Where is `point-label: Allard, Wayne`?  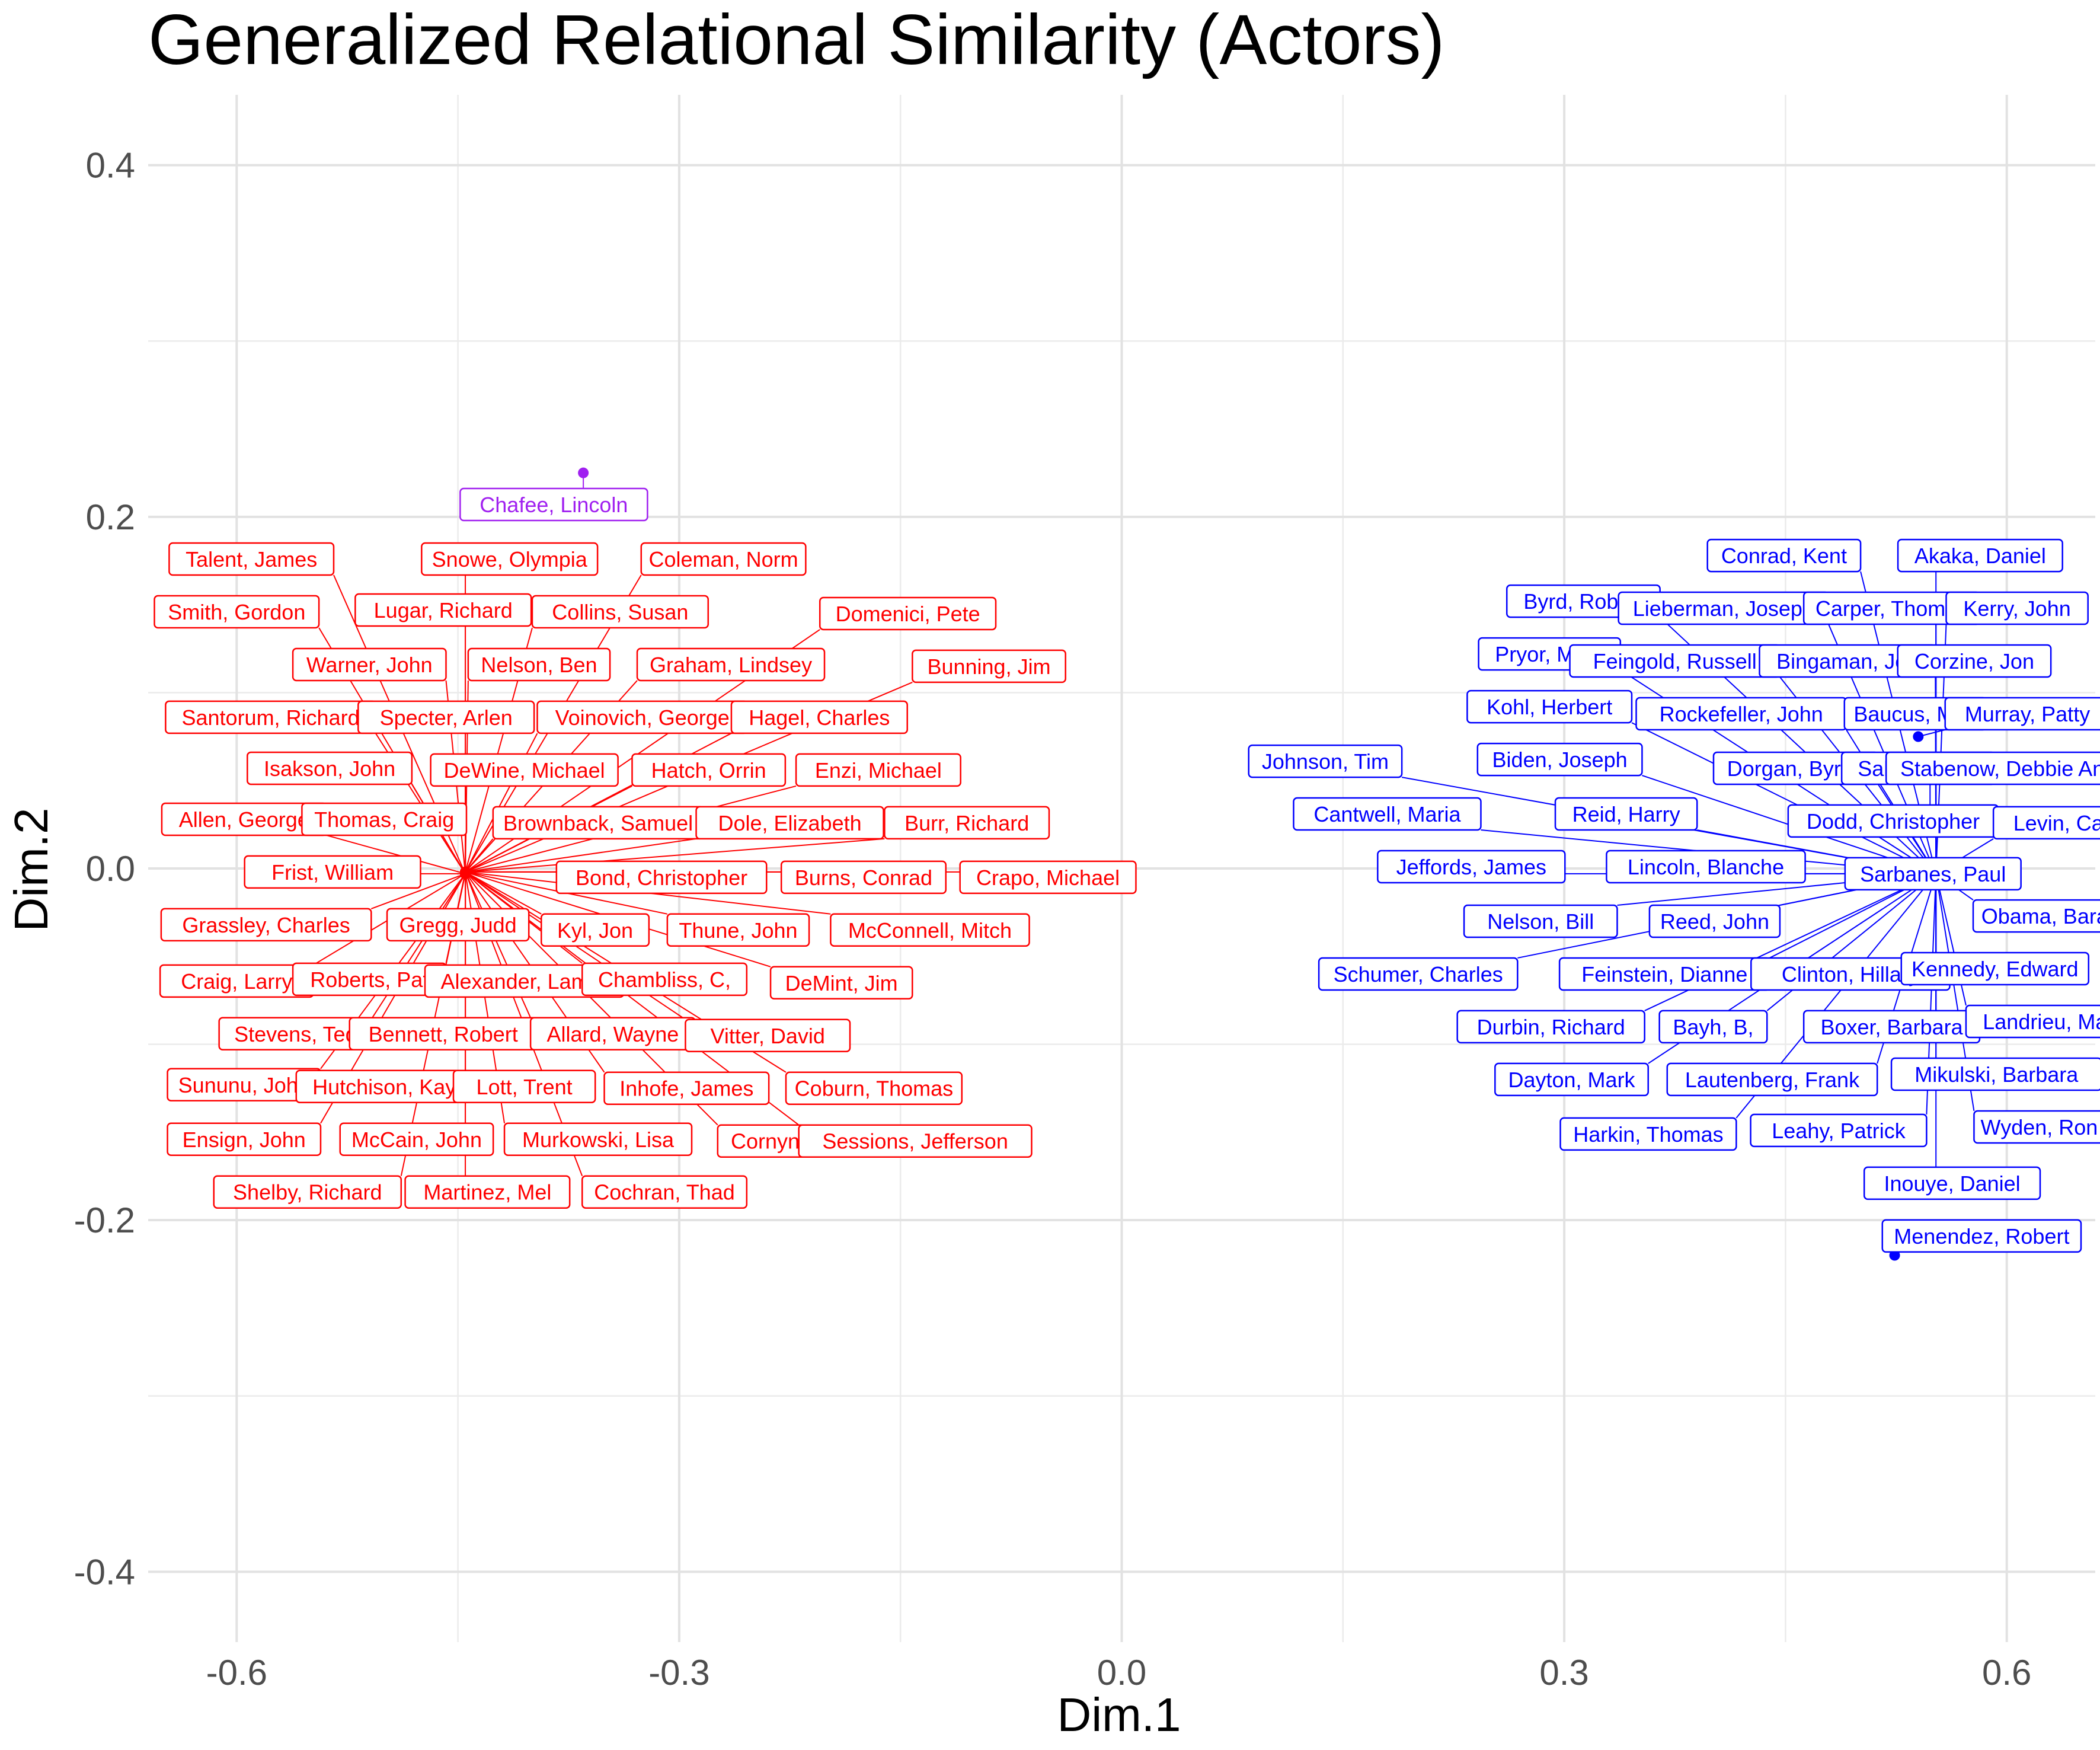 point-label: Allard, Wayne is located at coordinates (612, 1034).